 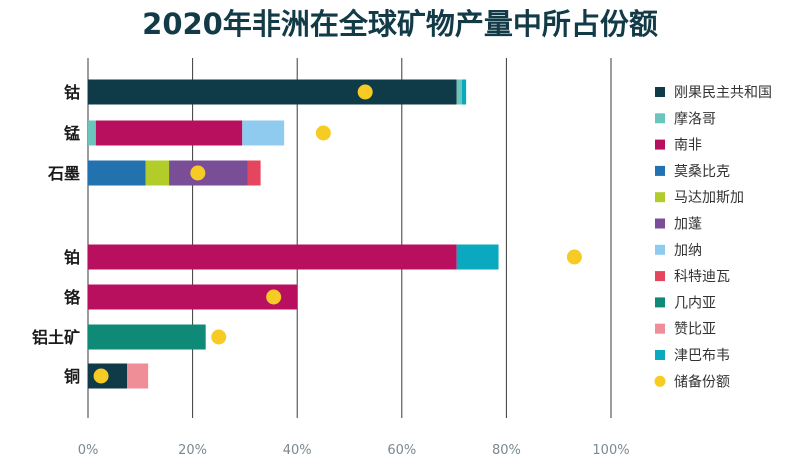 What do you see at coordinates (709, 198) in the screenshot?
I see `legend-label: 马达加斯加` at bounding box center [709, 198].